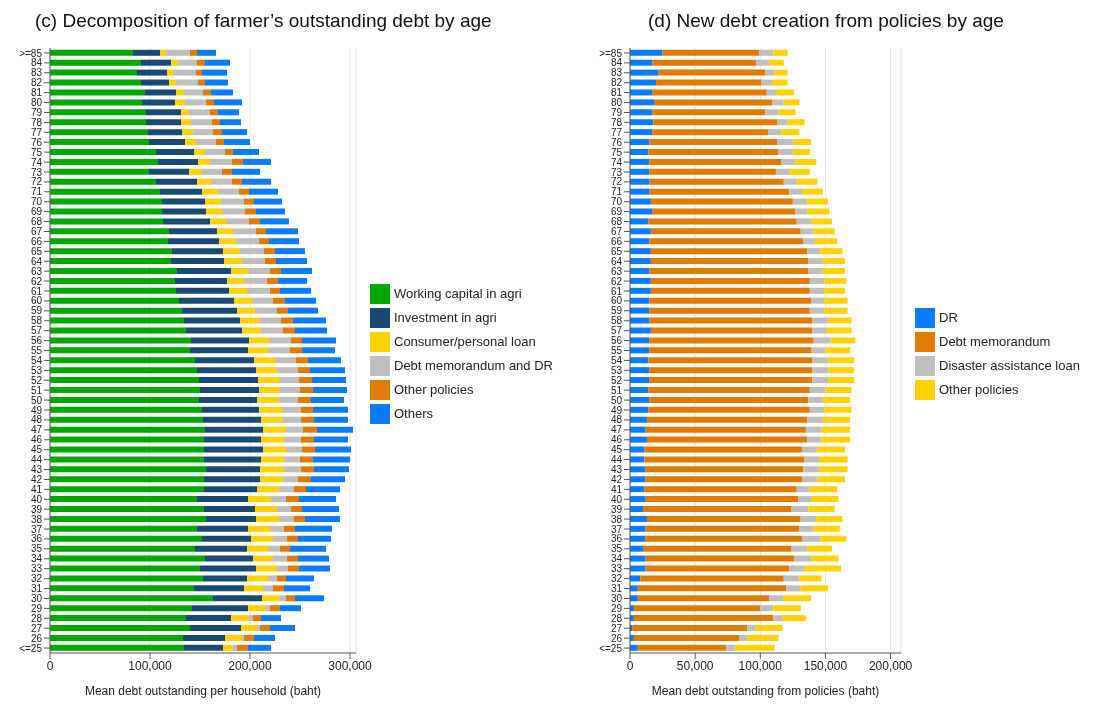 The image size is (1110, 707). Describe the element at coordinates (979, 389) in the screenshot. I see `legend-label: Other policies` at that location.